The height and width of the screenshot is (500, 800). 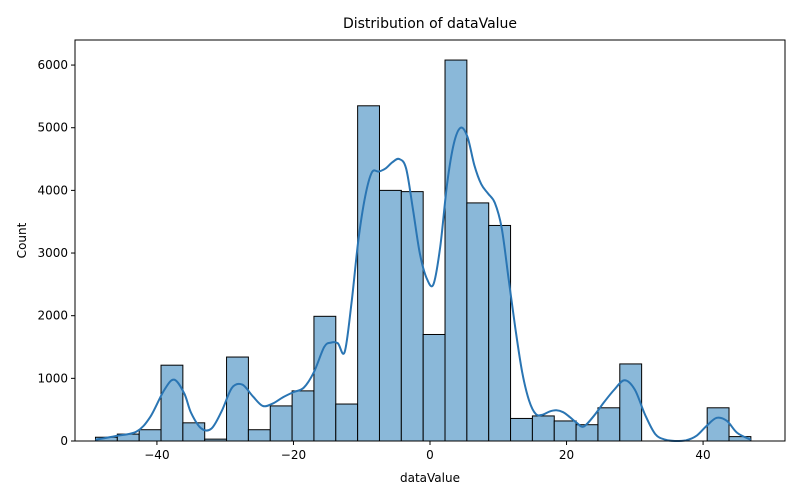 What do you see at coordinates (52, 65) in the screenshot?
I see `y-tick-label: 6000` at bounding box center [52, 65].